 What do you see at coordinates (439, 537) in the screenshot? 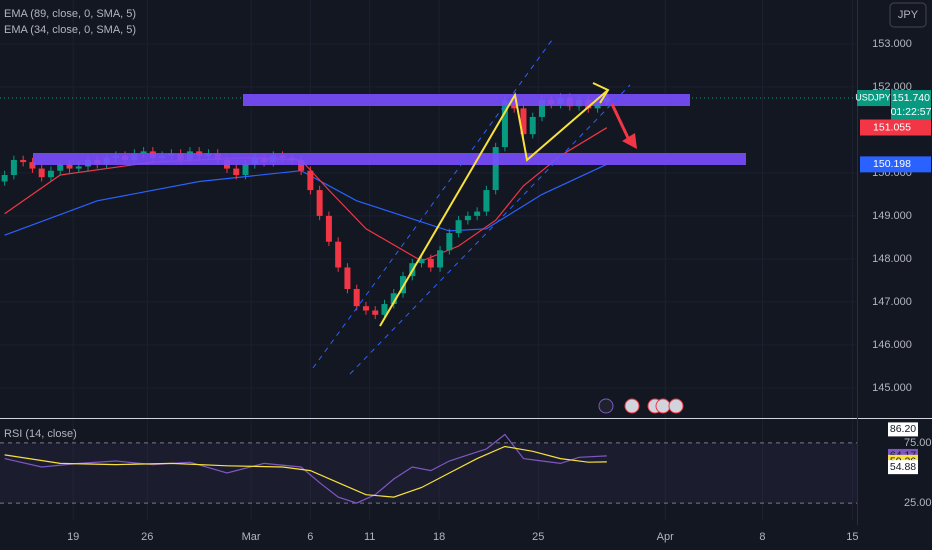
I see `x-tick-label: 18` at bounding box center [439, 537].